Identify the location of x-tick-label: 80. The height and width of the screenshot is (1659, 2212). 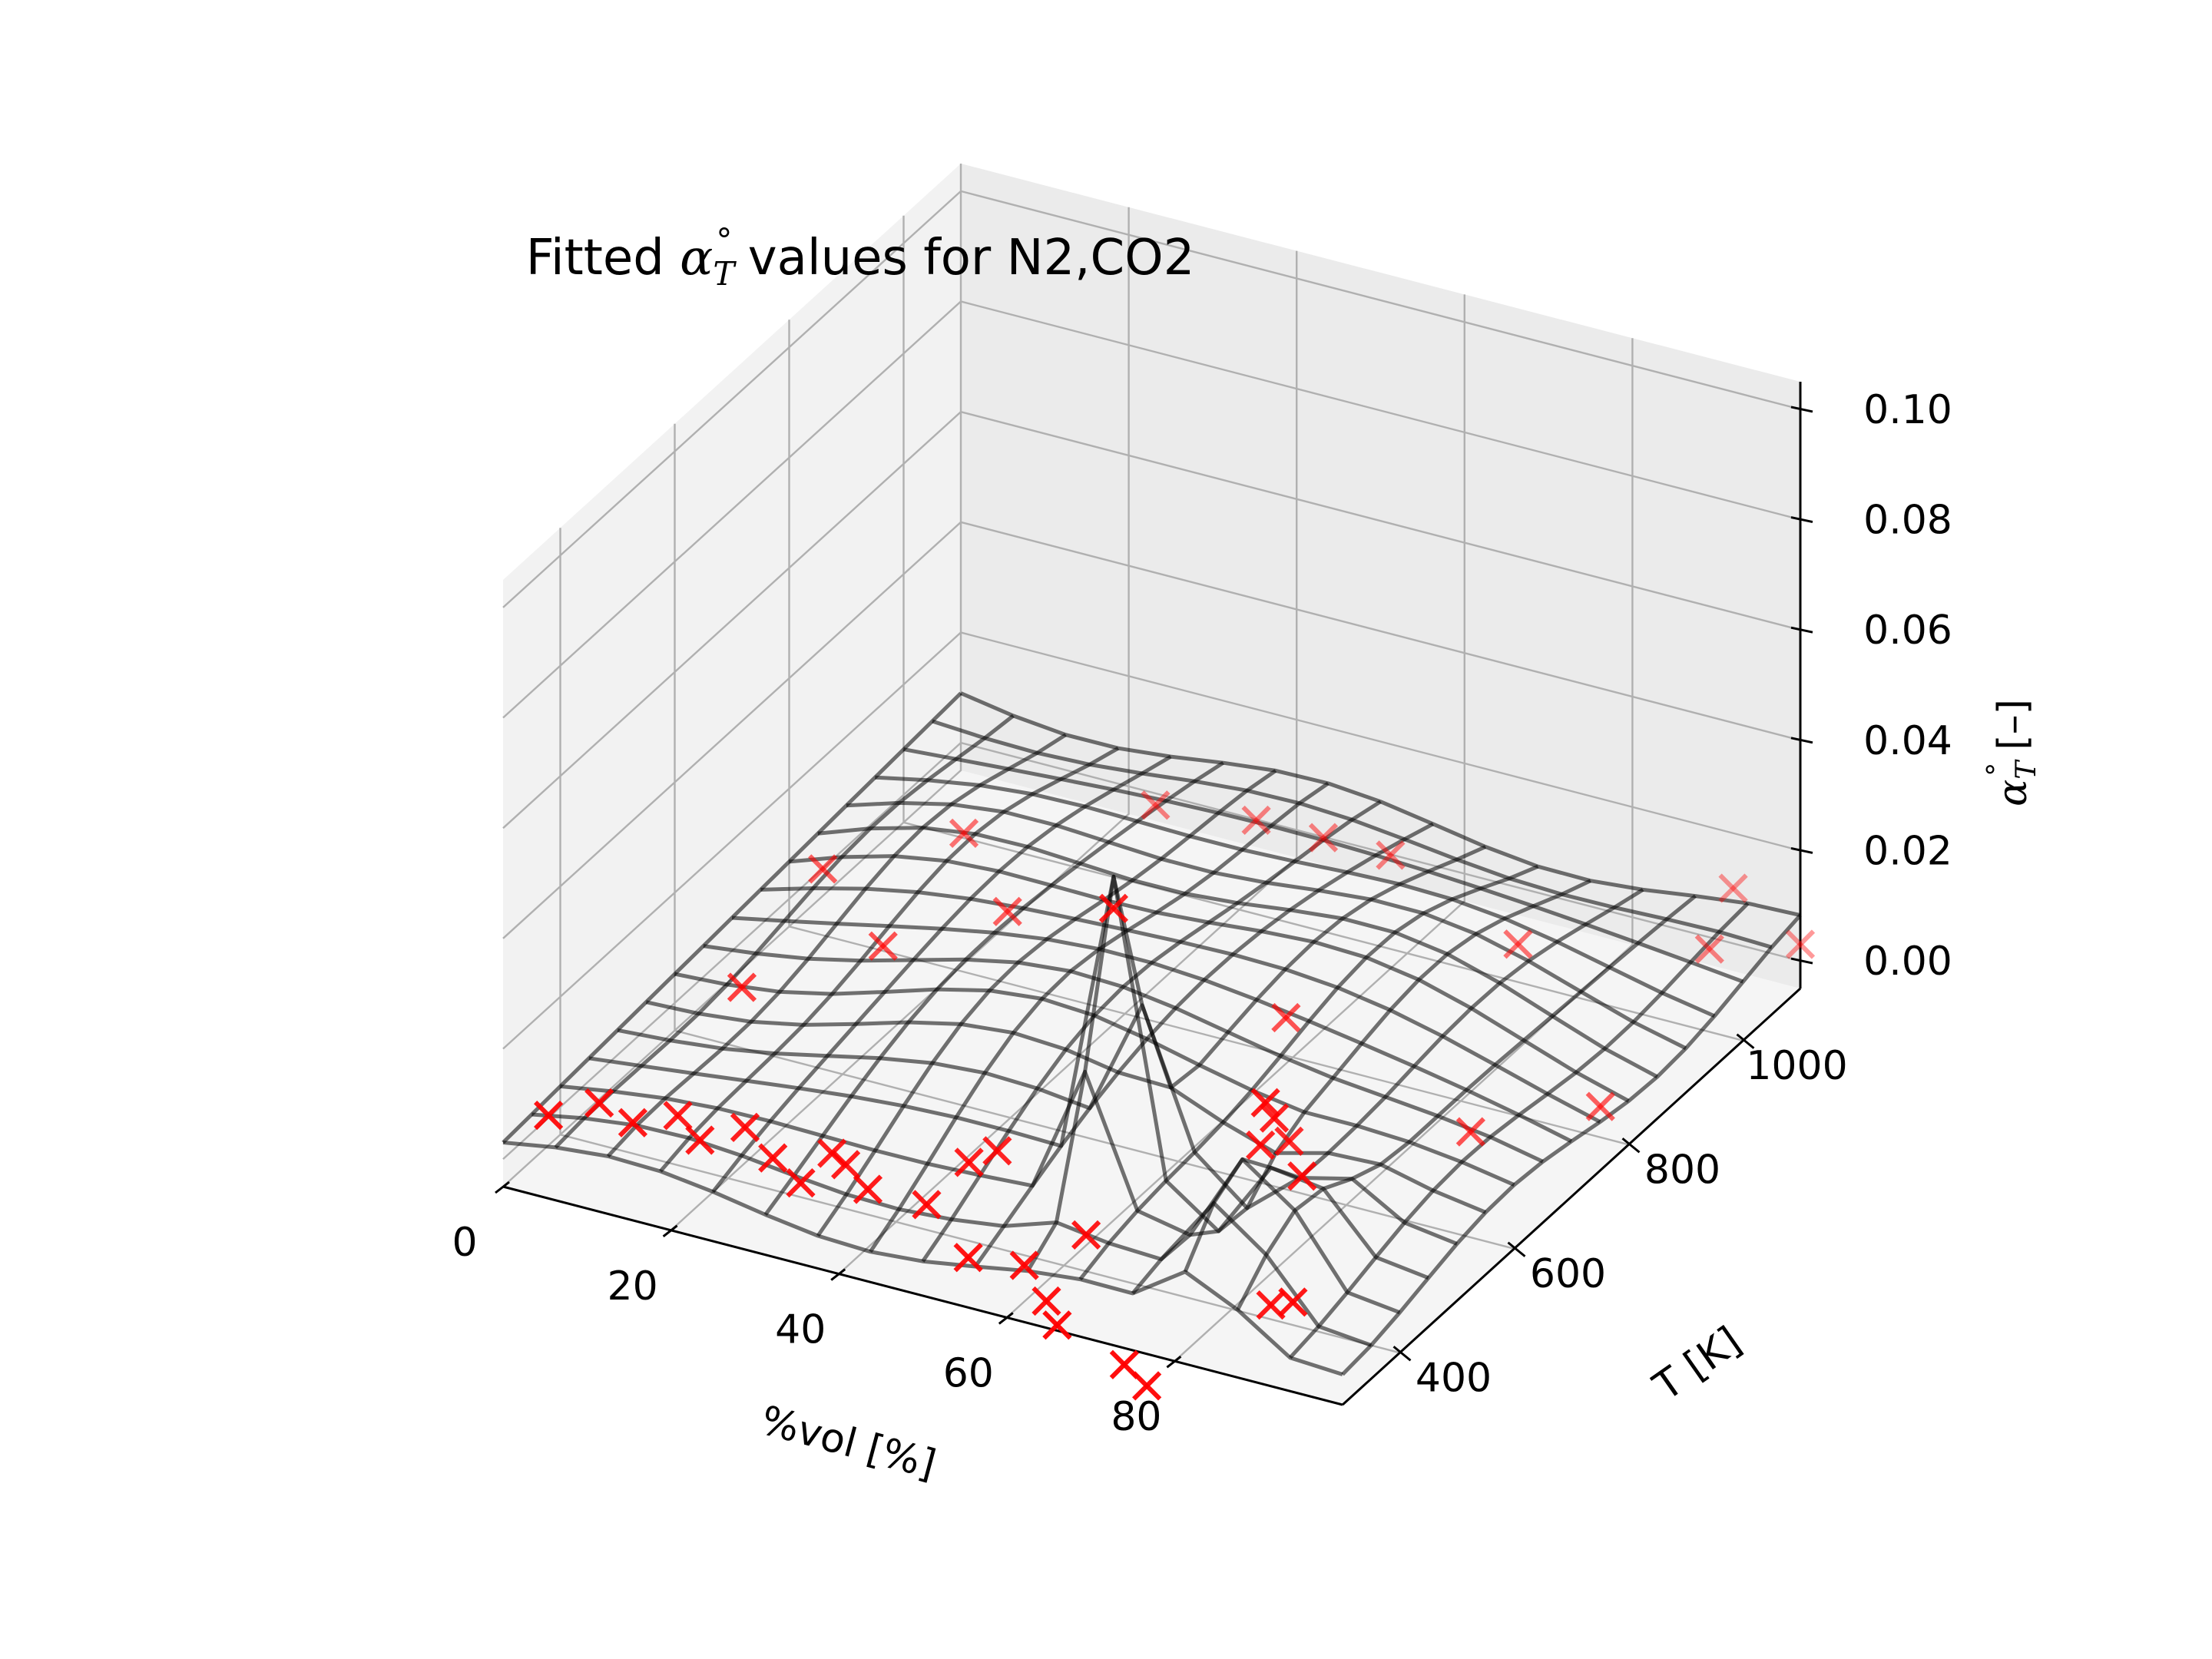
(1136, 1417).